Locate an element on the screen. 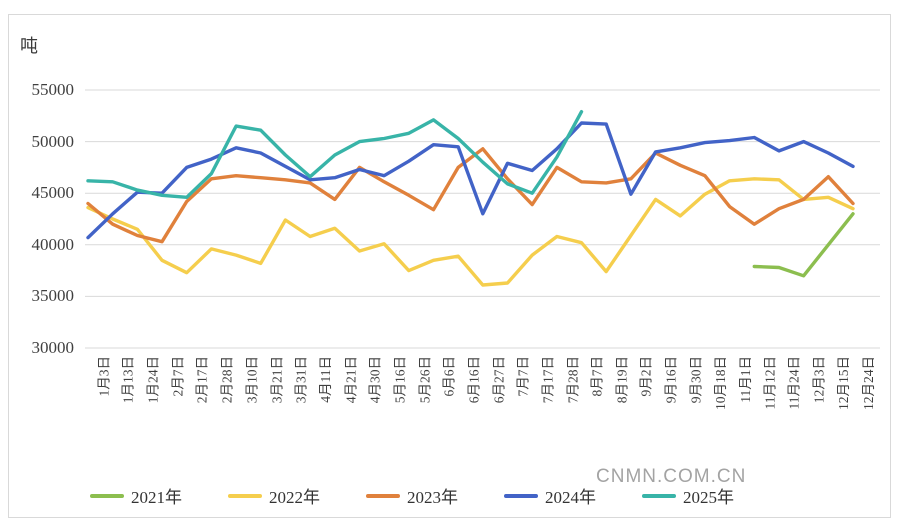  legend-item-2021年: 2021年 is located at coordinates (159, 495).